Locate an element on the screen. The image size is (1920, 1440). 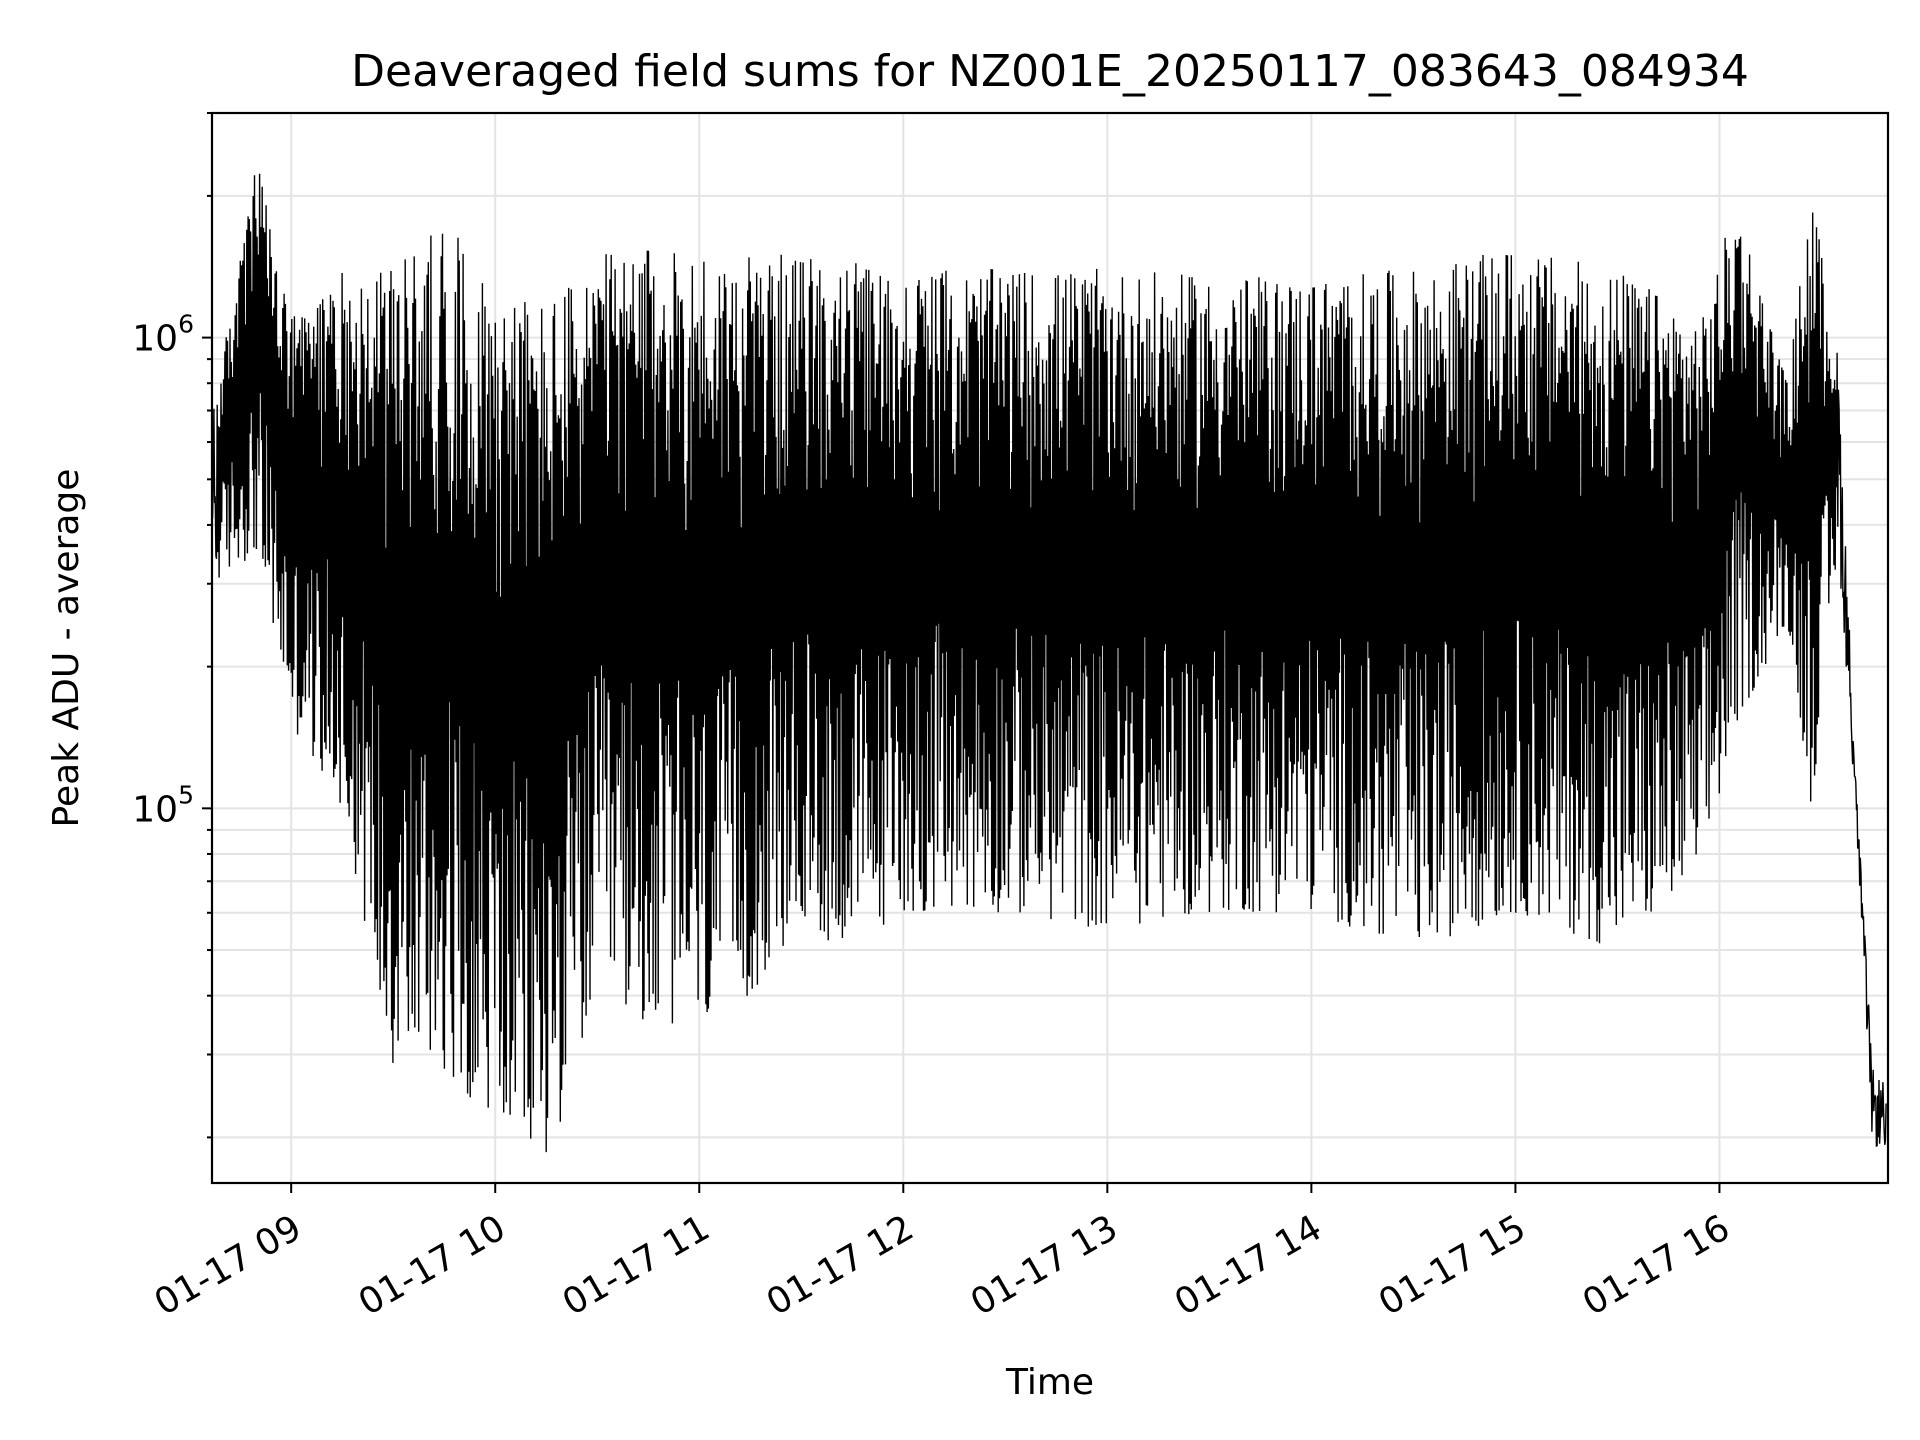
y-tick-exponent: 5 is located at coordinates (186, 794).